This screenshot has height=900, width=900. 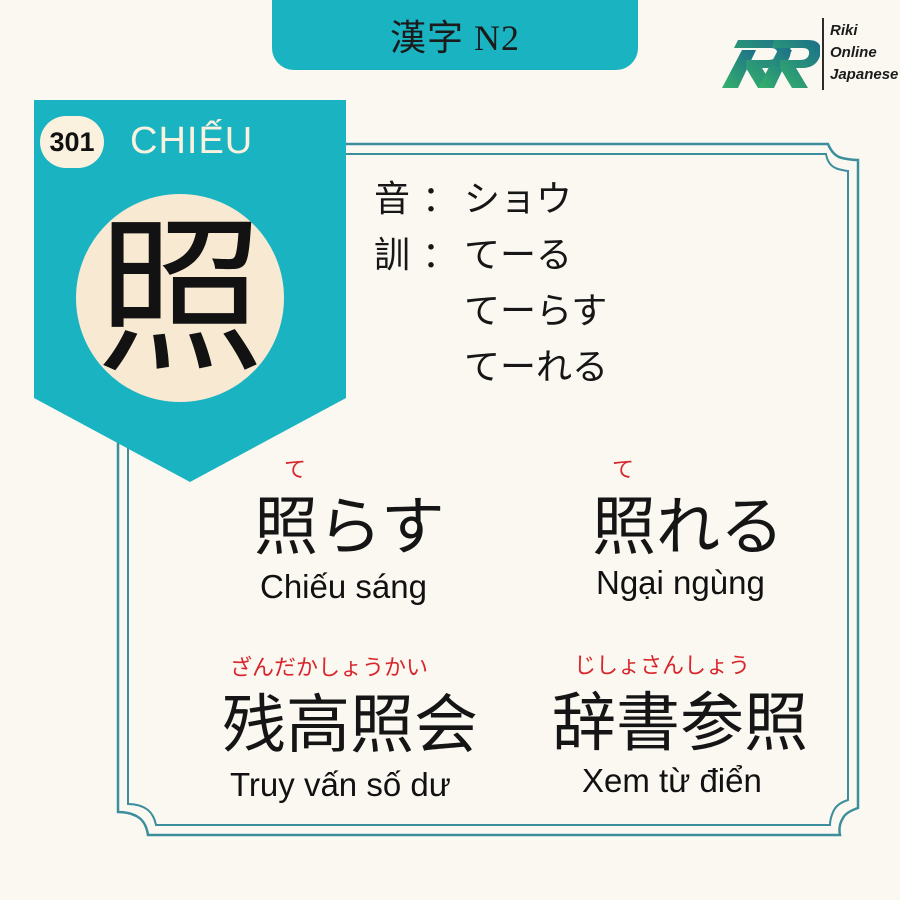 I want to click on logo-line-riki: Riki, so click(x=844, y=30).